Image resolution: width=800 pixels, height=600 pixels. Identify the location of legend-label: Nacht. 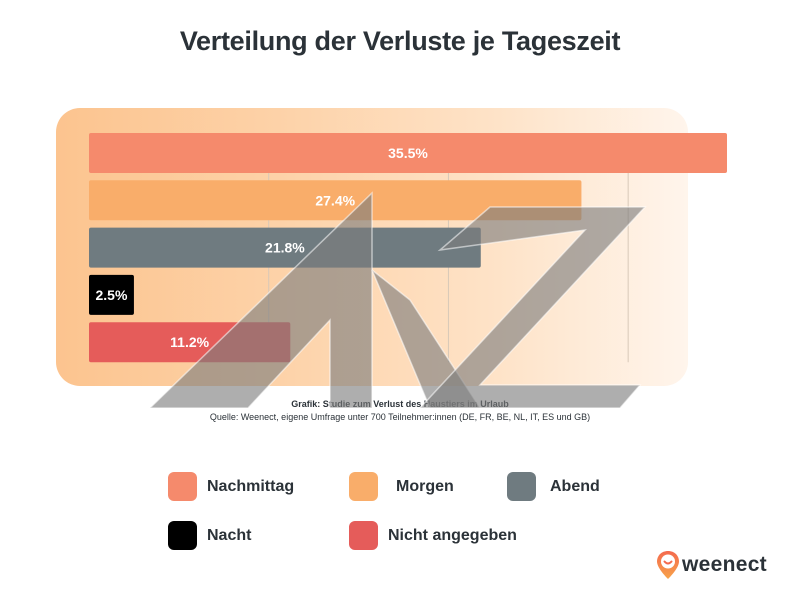
(229, 535).